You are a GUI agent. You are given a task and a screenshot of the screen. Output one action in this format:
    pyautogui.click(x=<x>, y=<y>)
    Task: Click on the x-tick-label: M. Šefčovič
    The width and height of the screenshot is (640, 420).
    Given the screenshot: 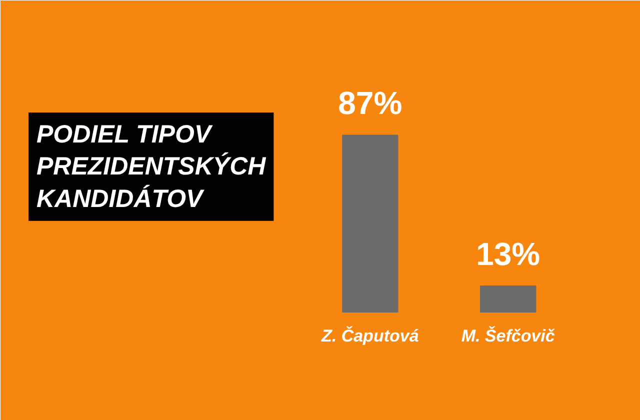 What is the action you would take?
    pyautogui.click(x=508, y=336)
    